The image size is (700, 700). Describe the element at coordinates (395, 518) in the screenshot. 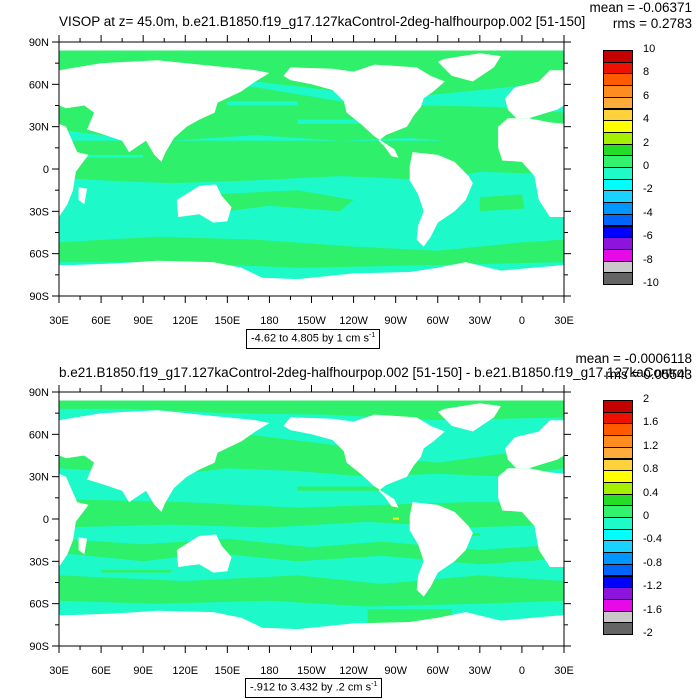

I see `anomaly-speck` at that location.